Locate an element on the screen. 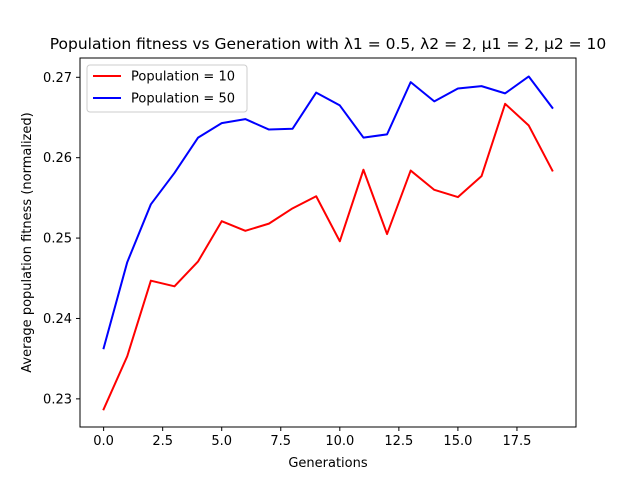  y-tick-label: 0.24 is located at coordinates (57, 319).